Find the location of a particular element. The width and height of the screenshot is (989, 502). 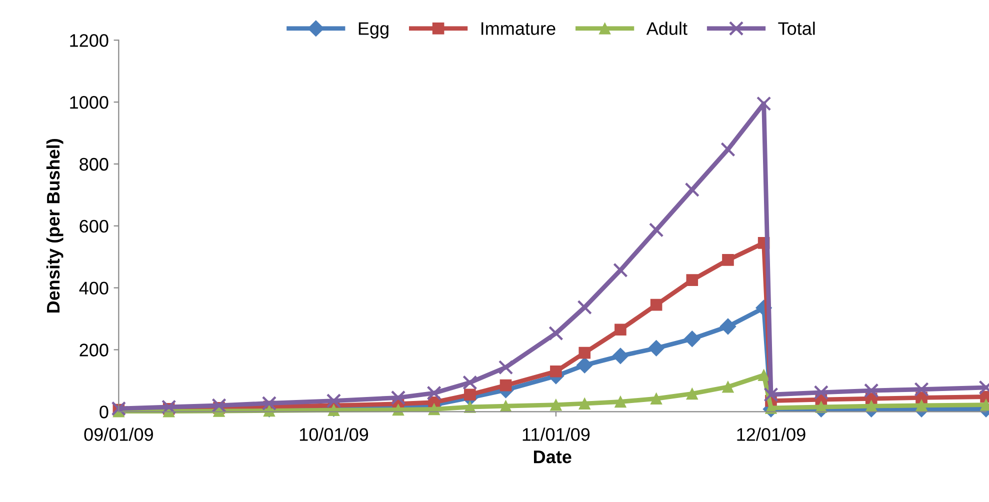

y-tick-label: 400 is located at coordinates (93, 288).